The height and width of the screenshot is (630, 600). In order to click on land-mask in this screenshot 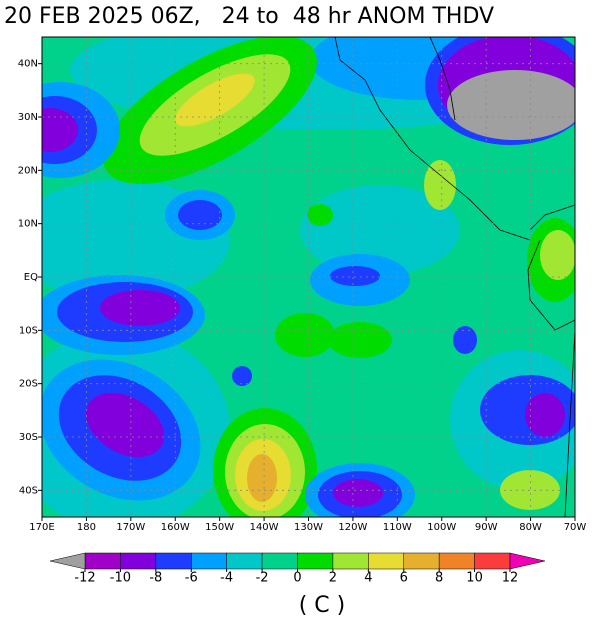, I will do `click(511, 105)`.